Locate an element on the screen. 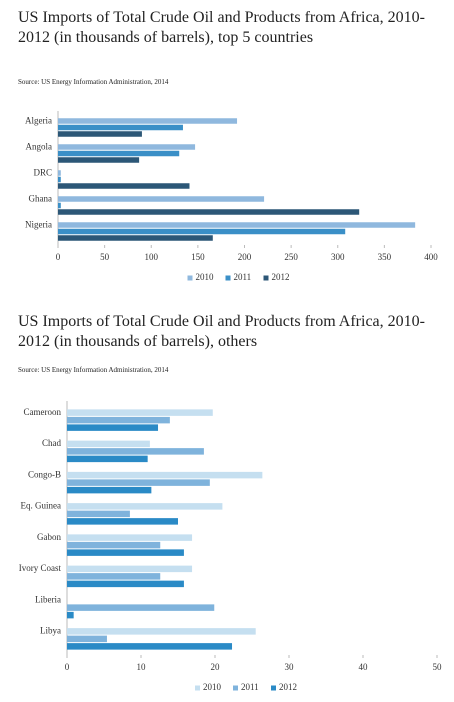  y-tick-label: Chad is located at coordinates (51, 443).